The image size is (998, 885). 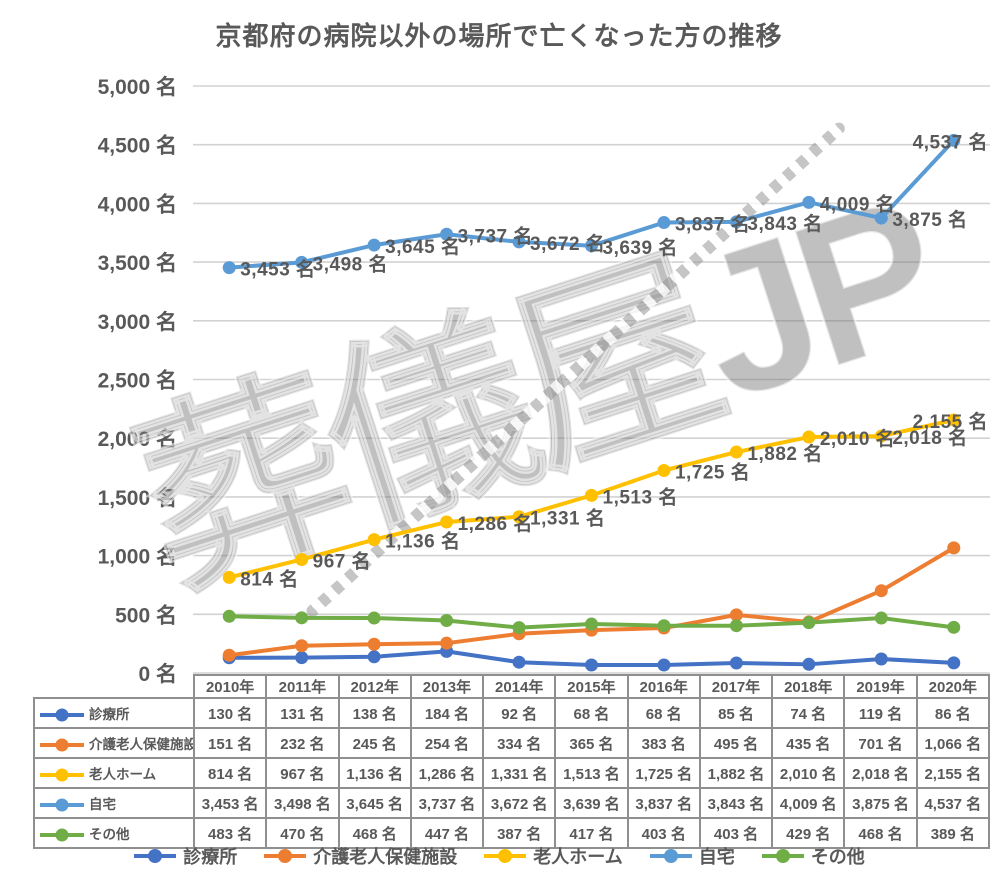 I want to click on value-cell: 814 名, so click(x=230, y=773).